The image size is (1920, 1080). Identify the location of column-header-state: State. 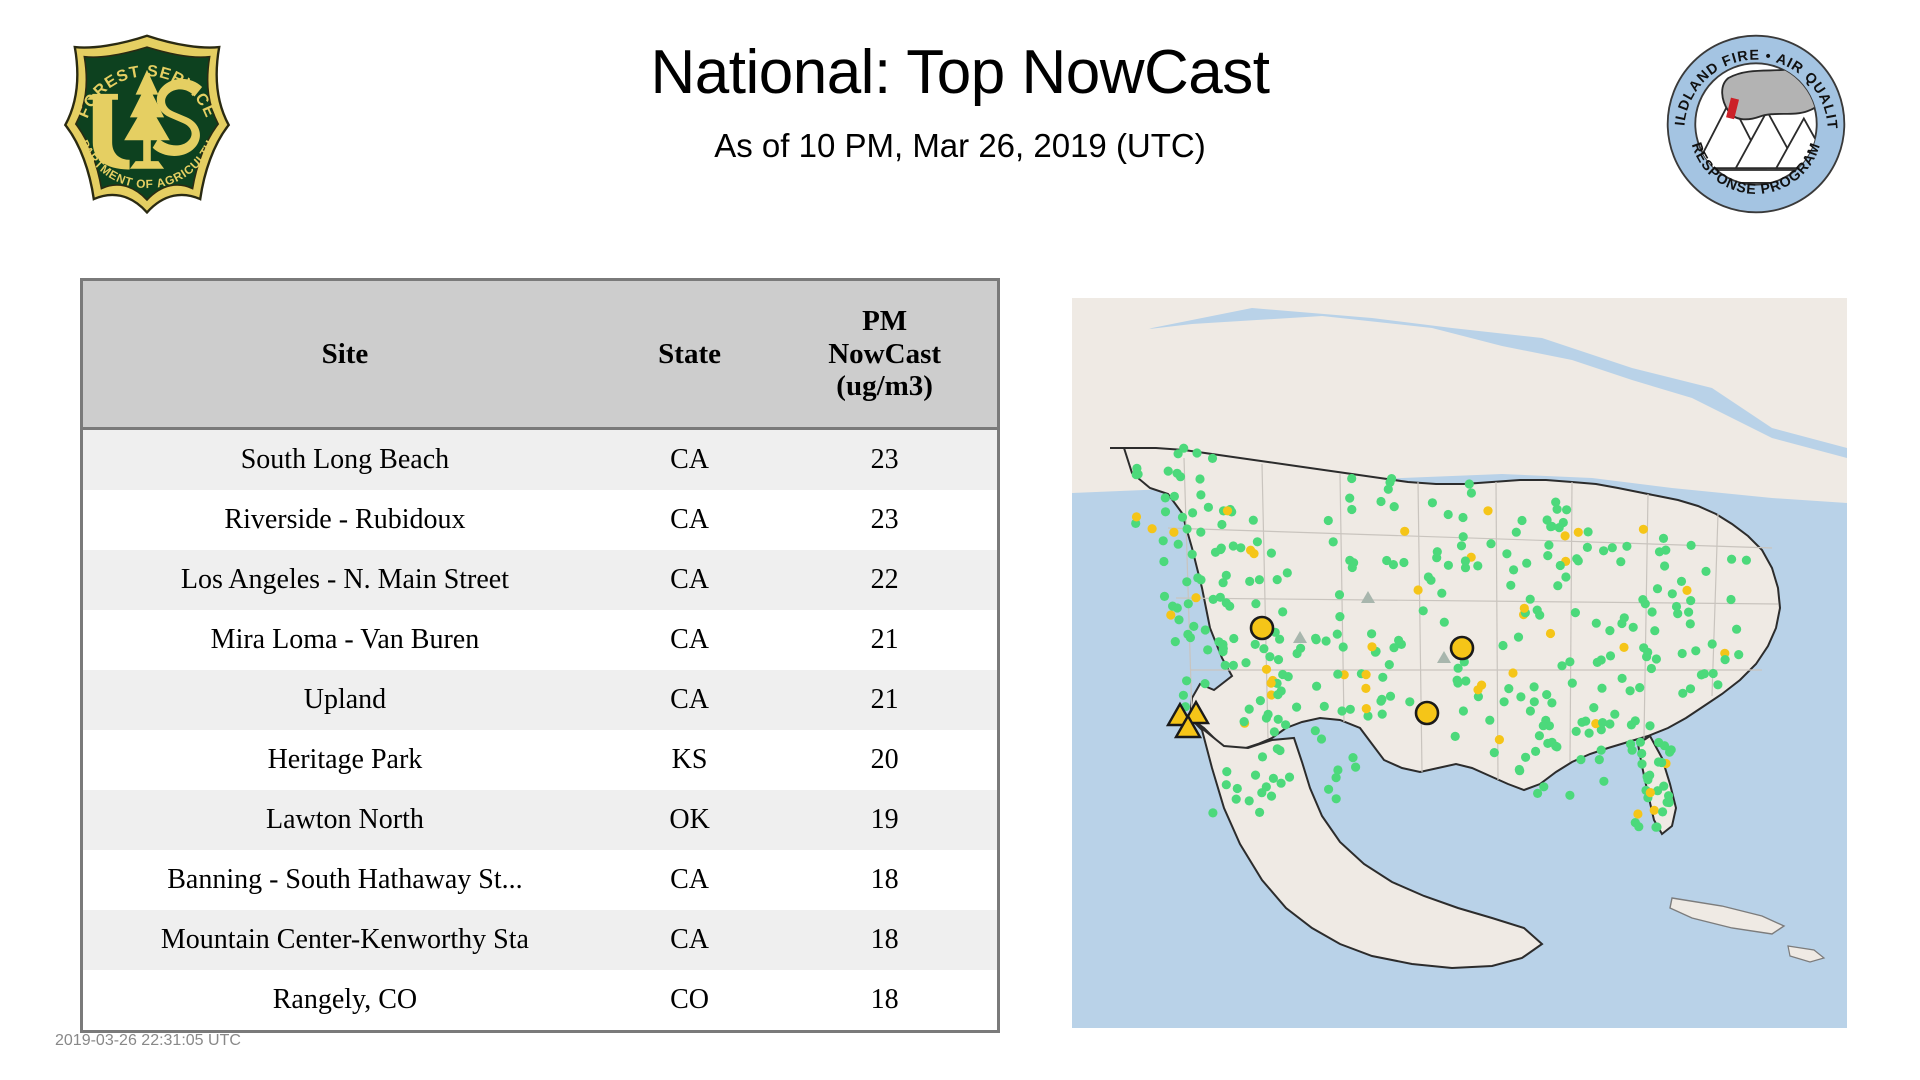
(689, 354).